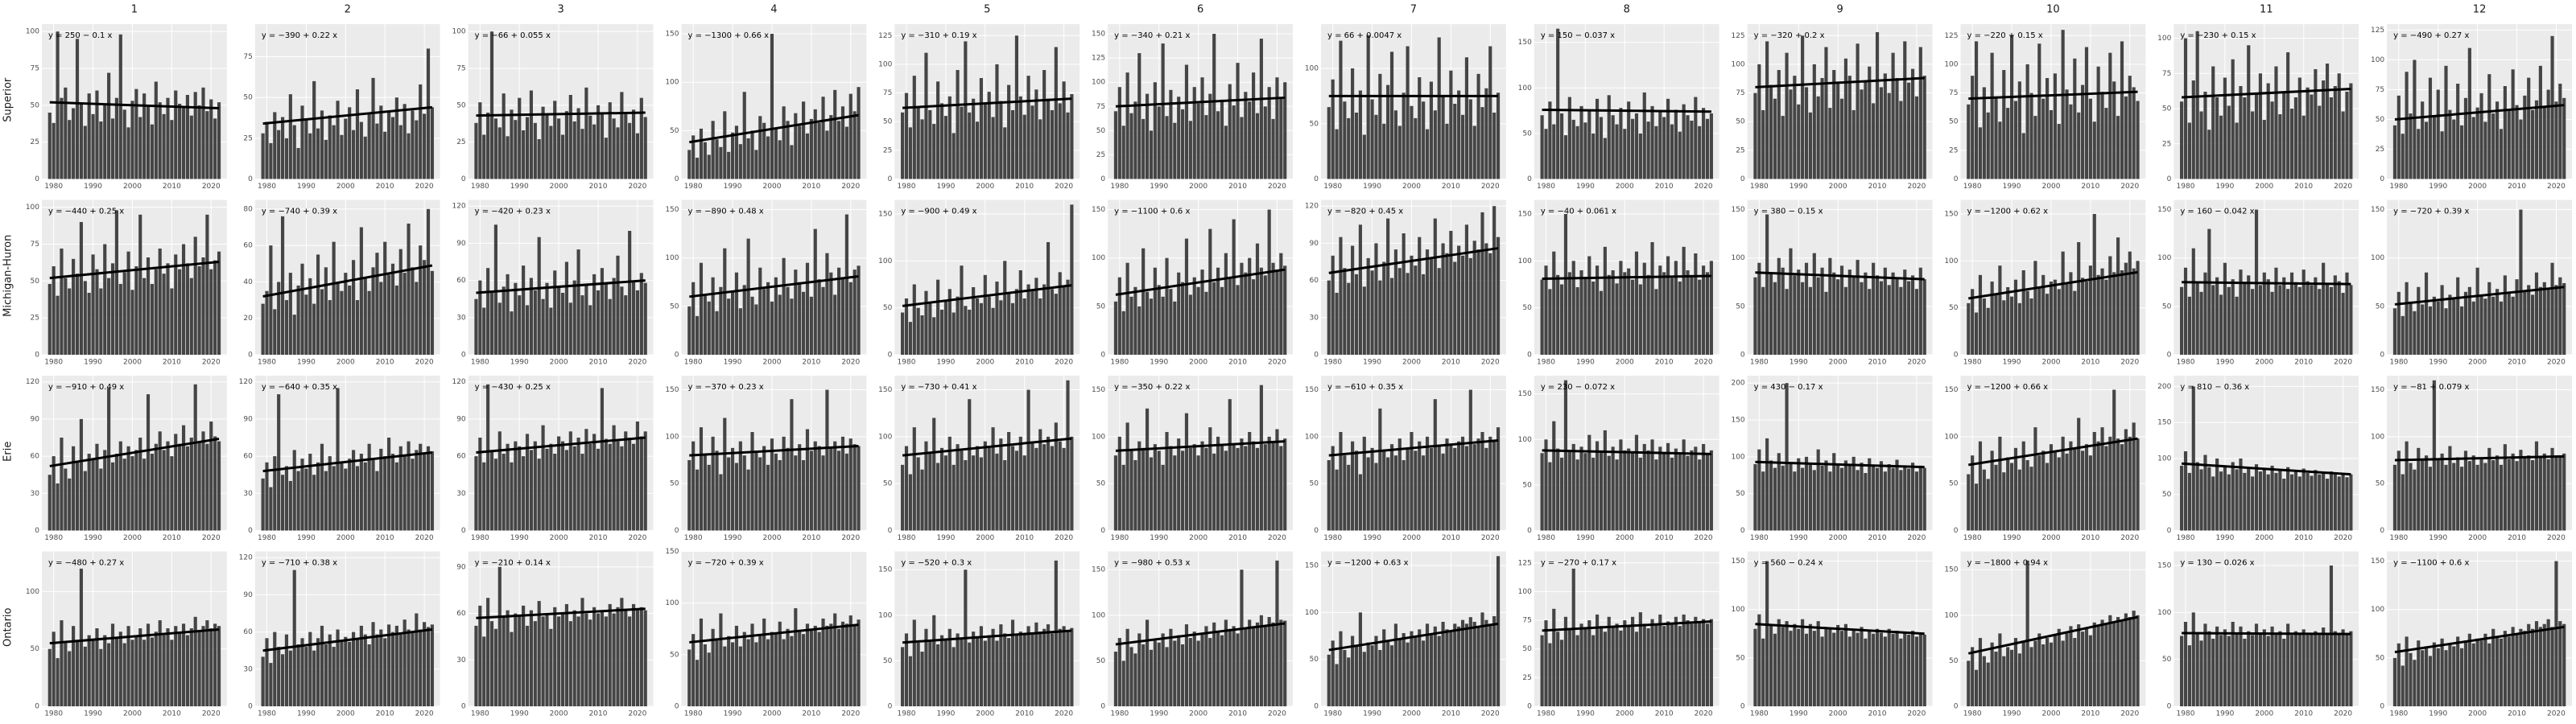 This screenshot has height=724, width=2576. What do you see at coordinates (2164, 210) in the screenshot?
I see `y-tick-label: 150` at bounding box center [2164, 210].